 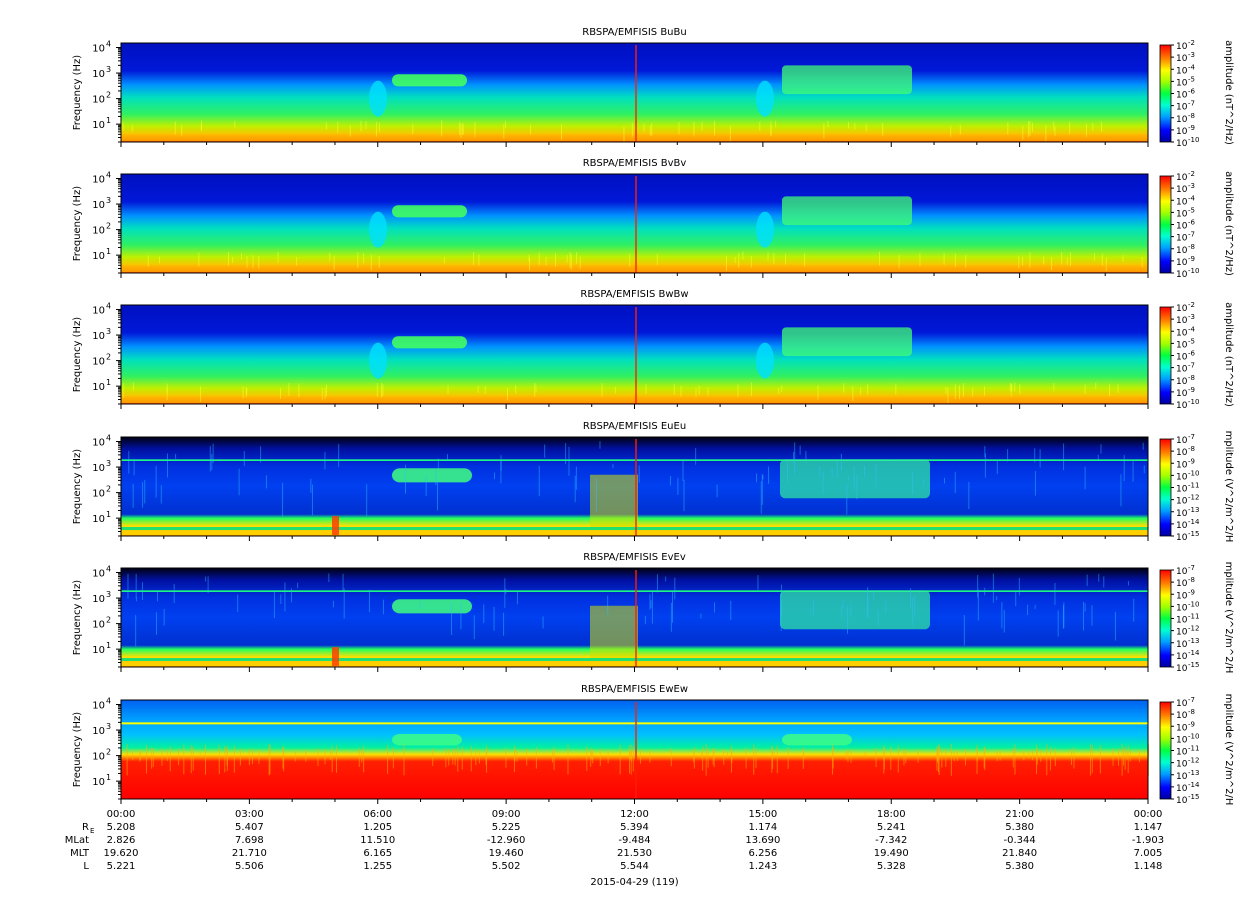 I want to click on ephemeris-value: -7.342, so click(x=891, y=840).